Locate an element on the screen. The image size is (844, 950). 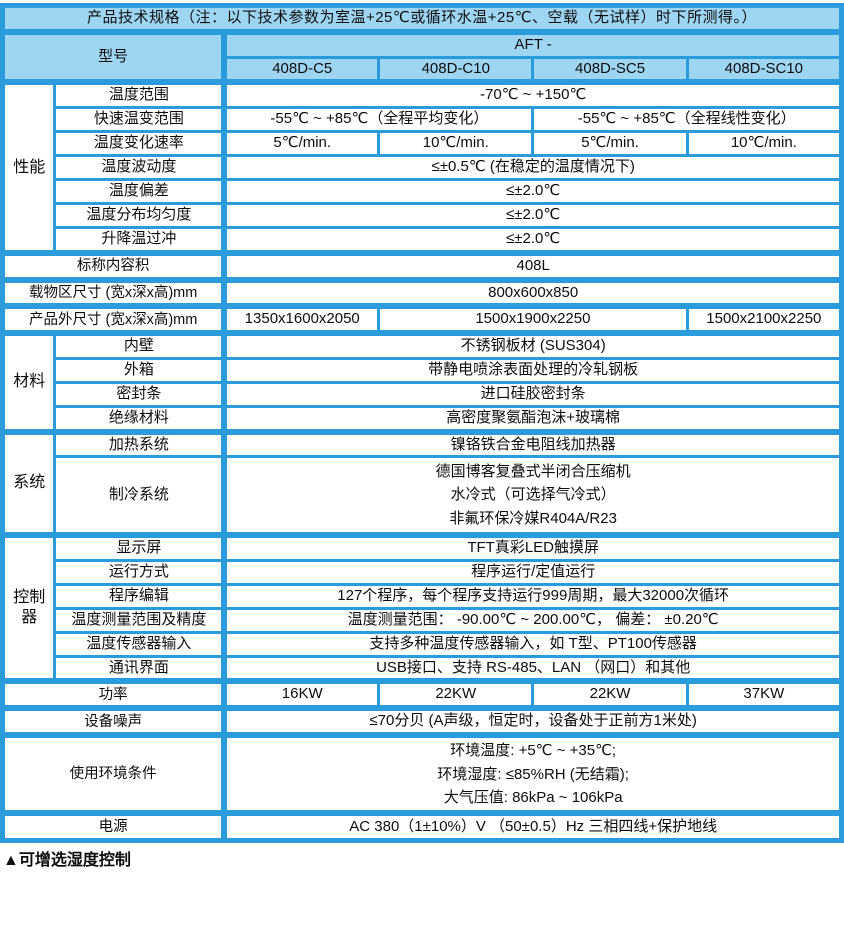
row-value: -70℃ ~ +150℃ is located at coordinates (532, 94).